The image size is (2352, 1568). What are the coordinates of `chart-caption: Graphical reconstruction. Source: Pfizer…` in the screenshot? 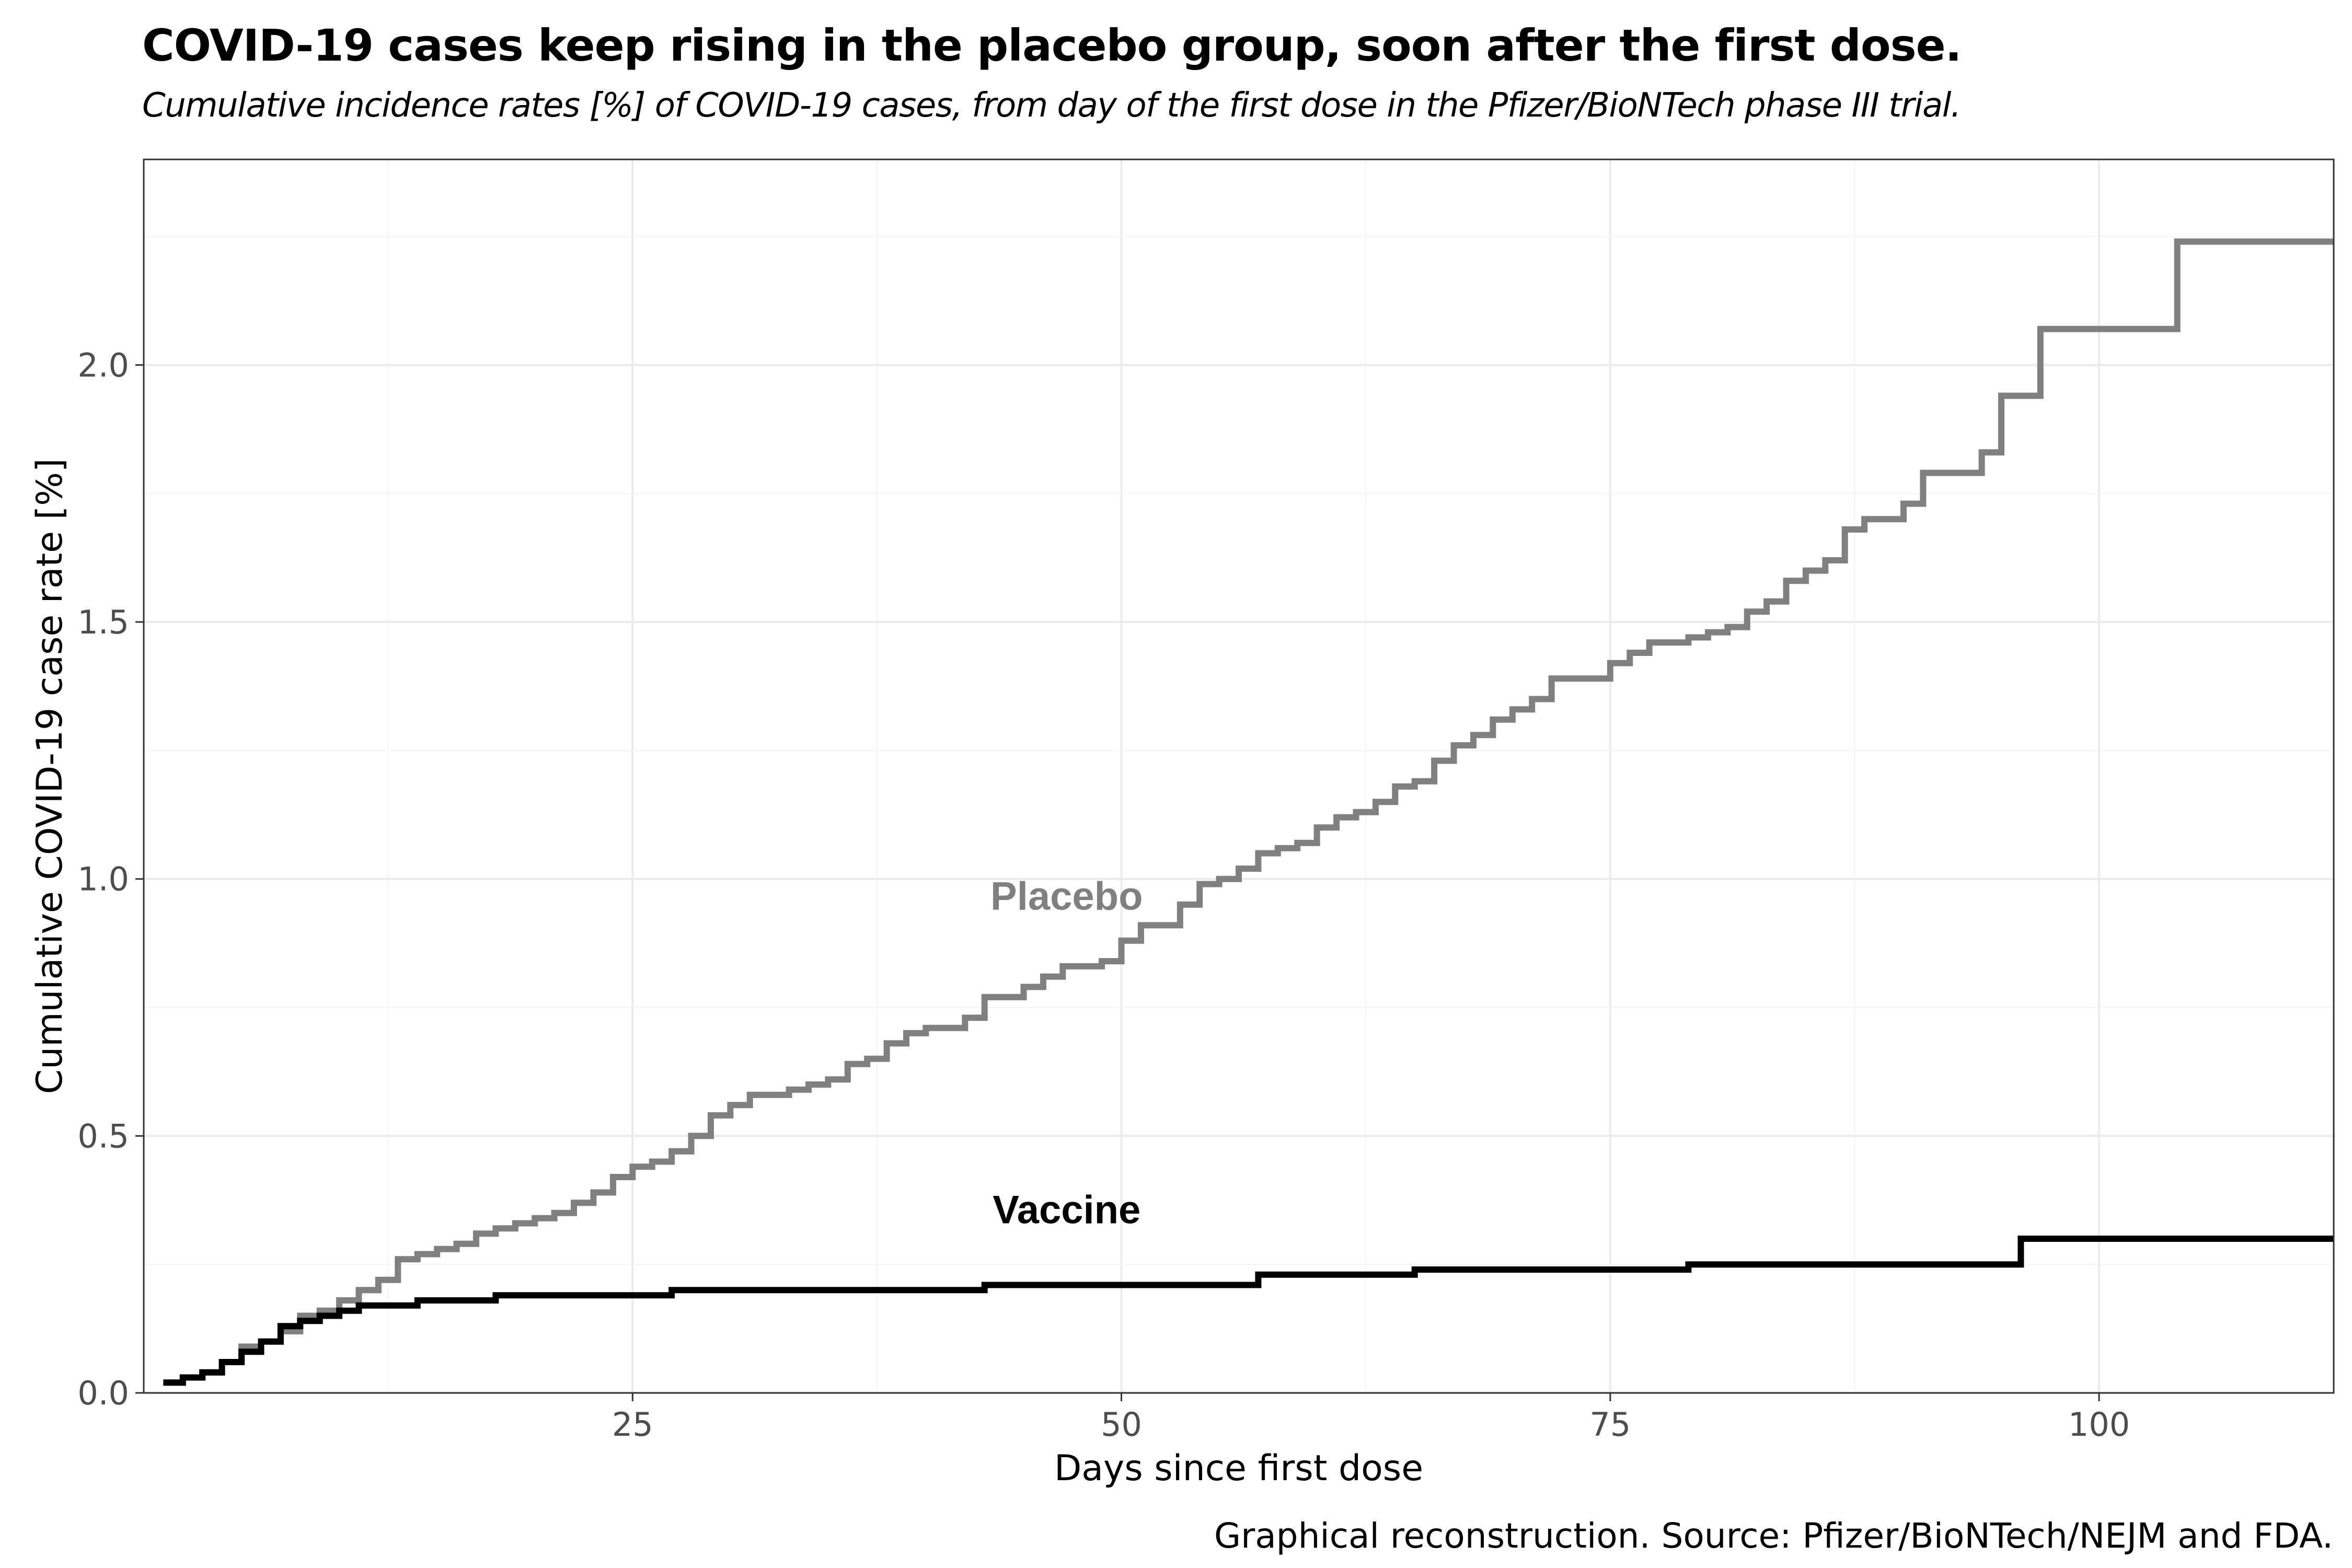 It's located at (1773, 1536).